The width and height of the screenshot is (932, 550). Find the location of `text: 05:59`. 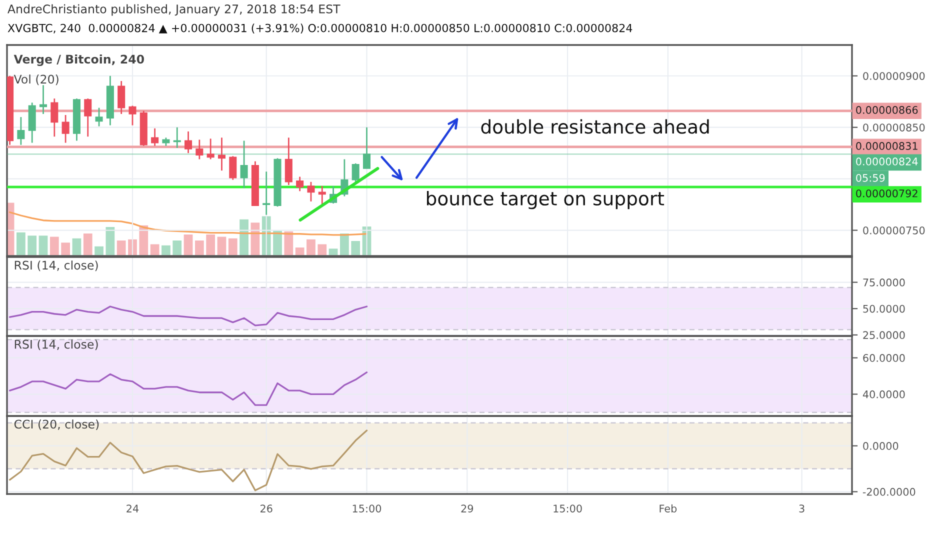

text: 05:59 is located at coordinates (870, 178).